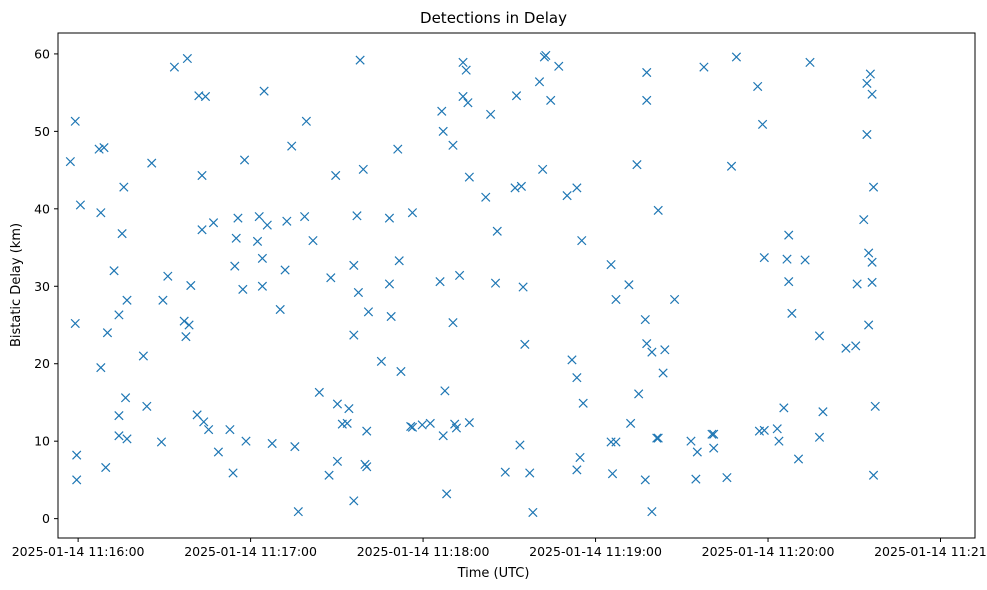  What do you see at coordinates (42, 286) in the screenshot?
I see `y-tick-label: 30` at bounding box center [42, 286].